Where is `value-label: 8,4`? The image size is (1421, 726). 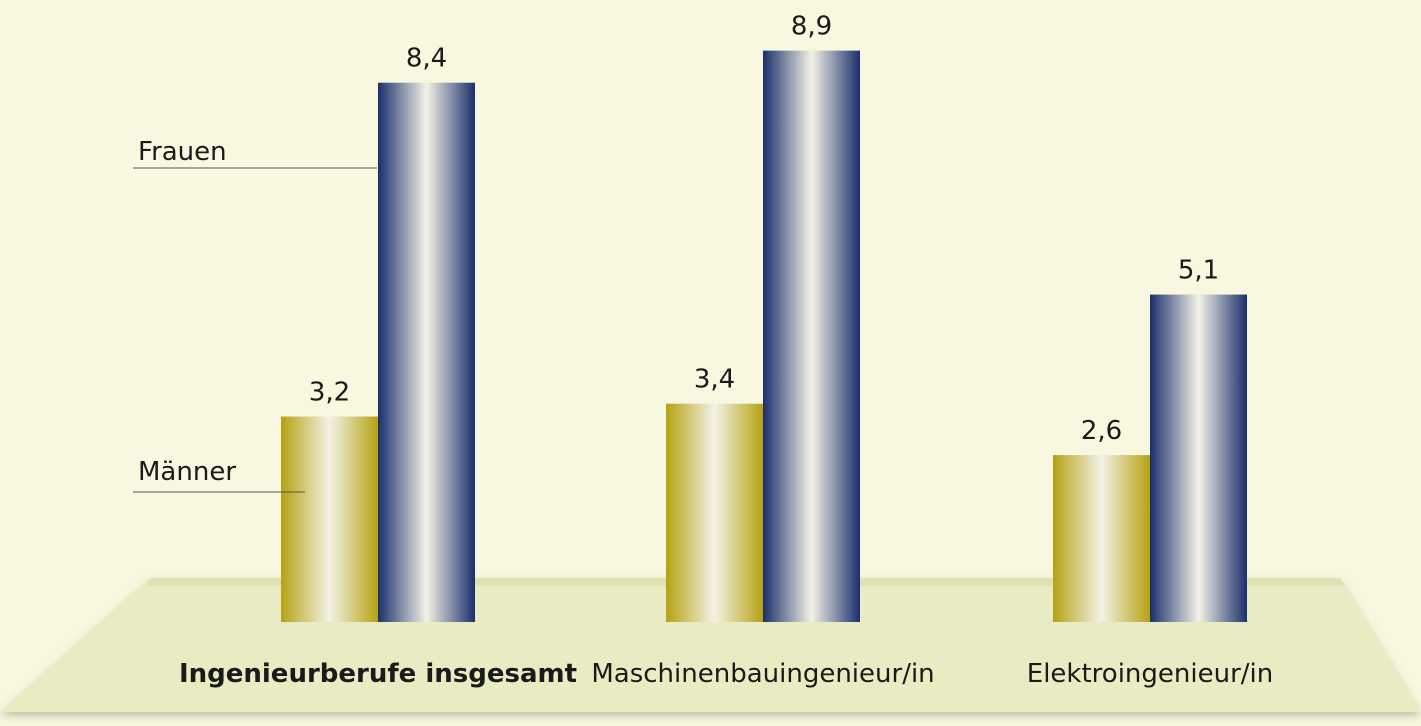
value-label: 8,4 is located at coordinates (426, 59).